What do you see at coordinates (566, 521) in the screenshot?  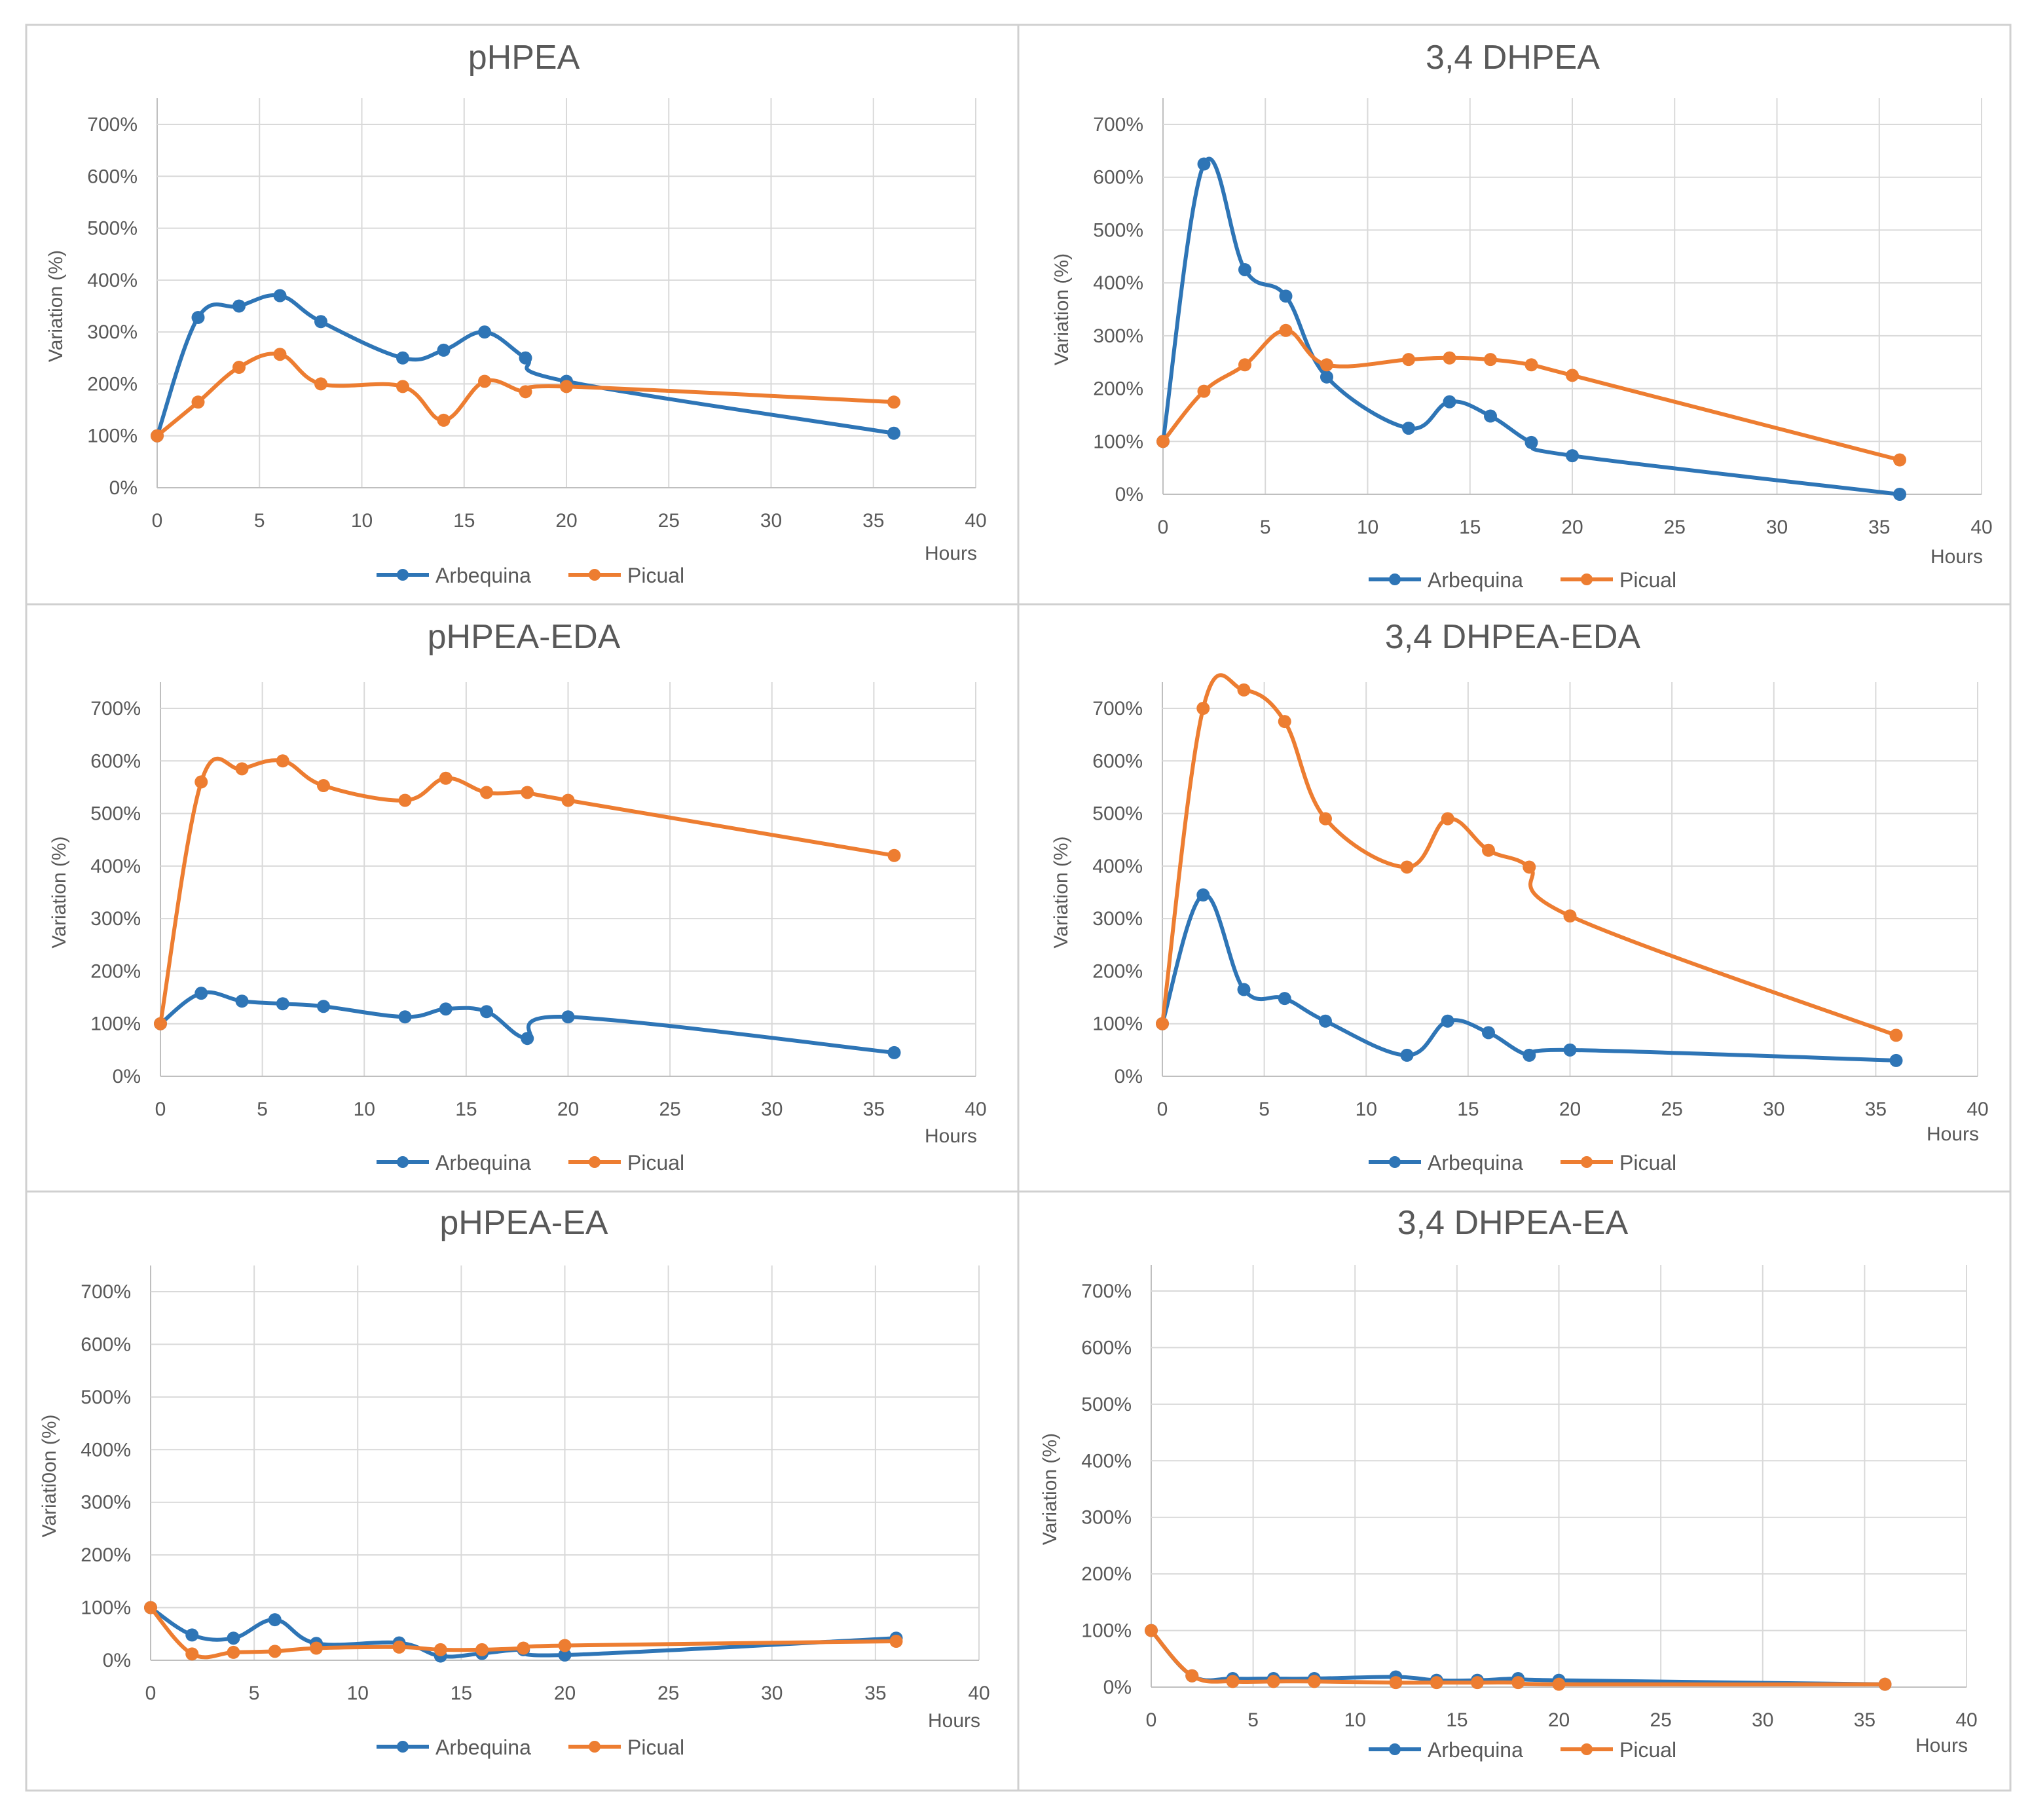 I see `x-tick-label: 20` at bounding box center [566, 521].